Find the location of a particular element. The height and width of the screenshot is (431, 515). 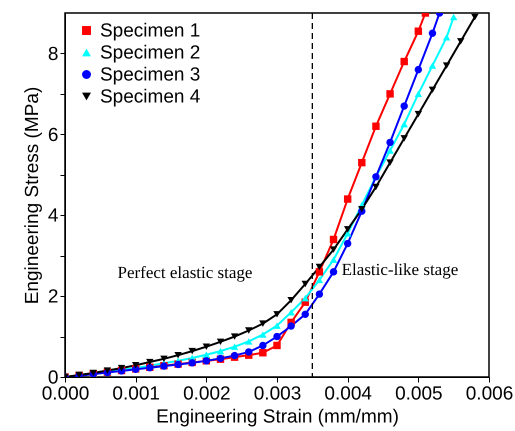

legend-label: Specimen 1 is located at coordinates (150, 31).